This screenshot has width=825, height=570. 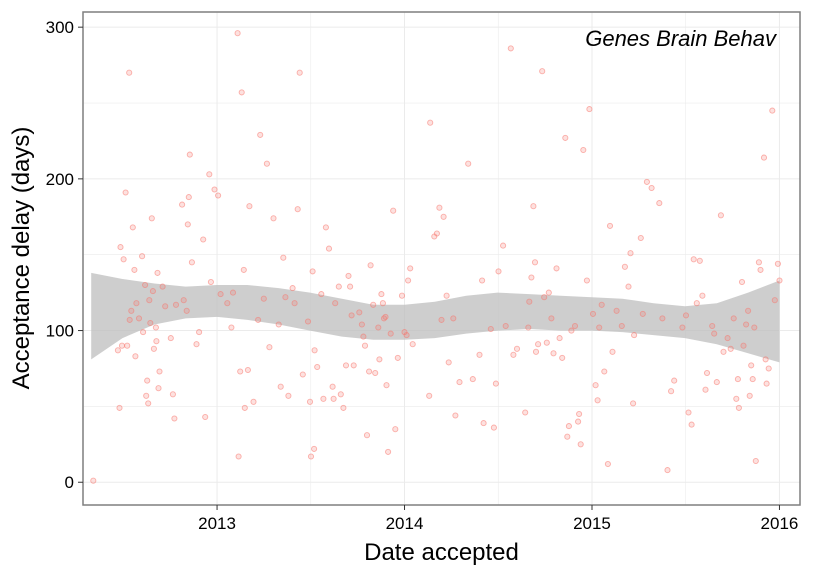 What do you see at coordinates (498, 519) in the screenshot?
I see `x-axis-ticks: 2013 2014 2015 2016` at bounding box center [498, 519].